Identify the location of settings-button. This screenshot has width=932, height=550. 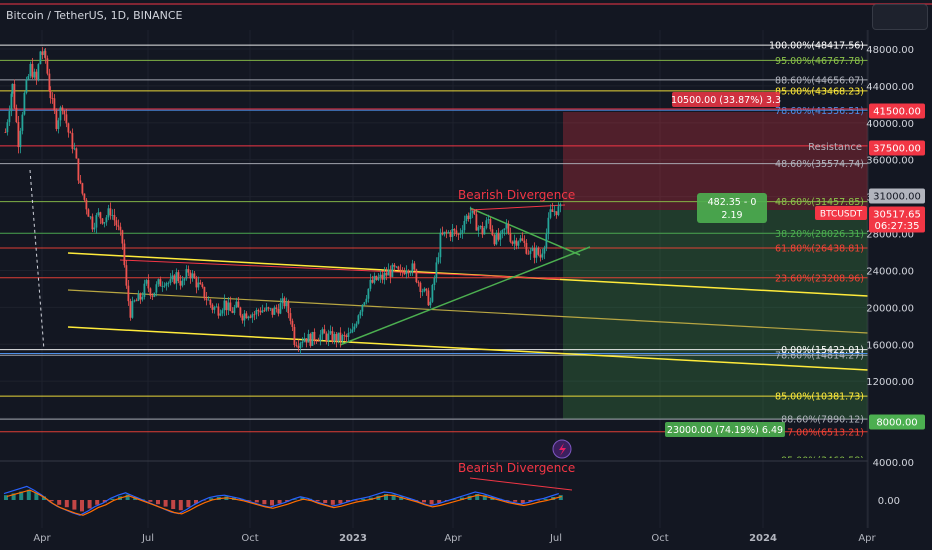
(900, 17).